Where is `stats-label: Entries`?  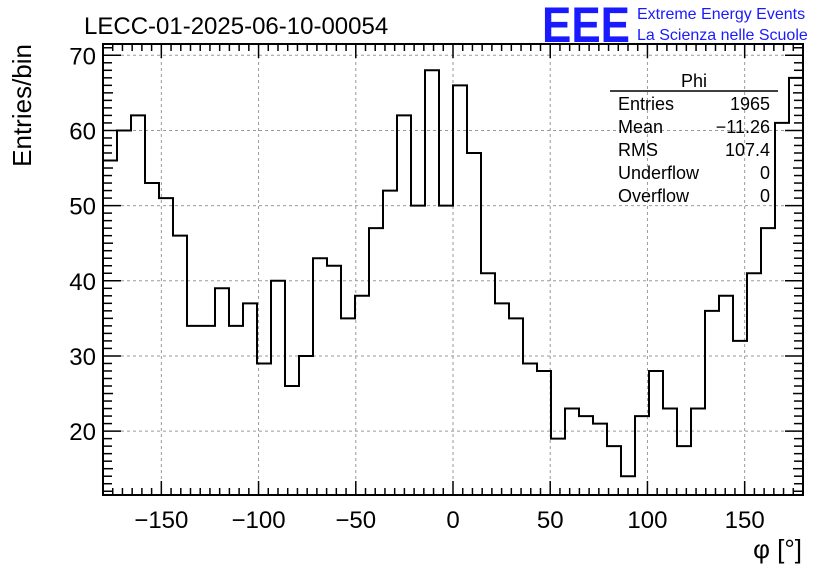
stats-label: Entries is located at coordinates (646, 104).